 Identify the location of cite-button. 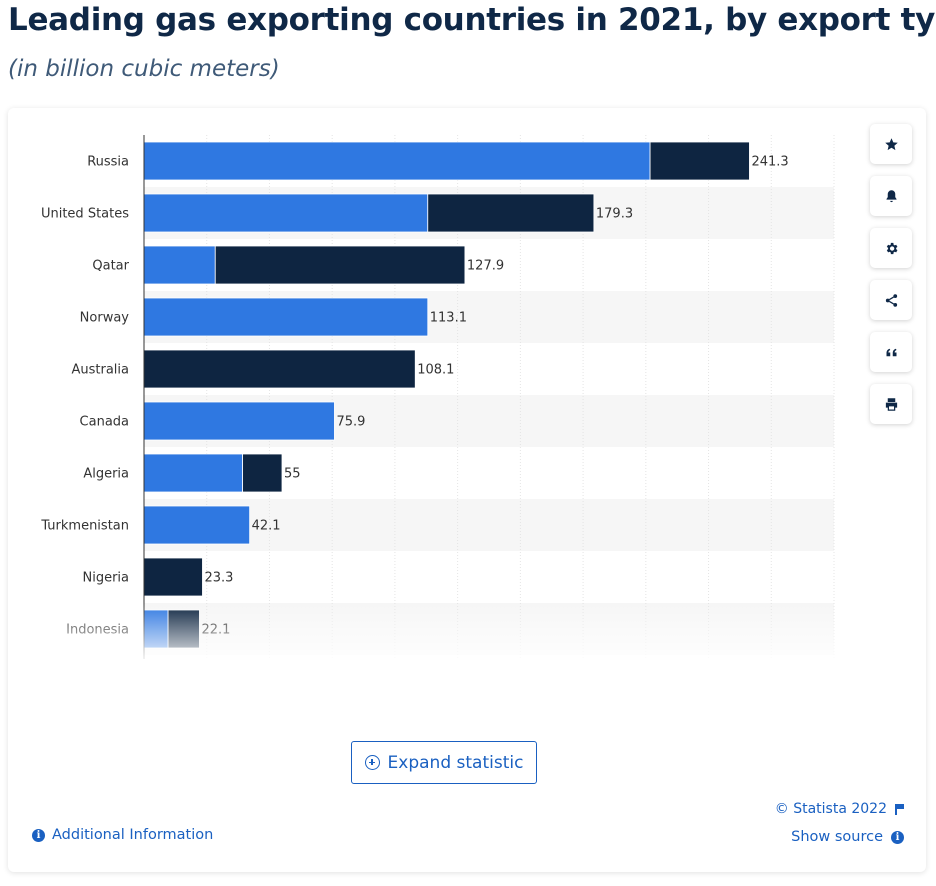
(891, 352).